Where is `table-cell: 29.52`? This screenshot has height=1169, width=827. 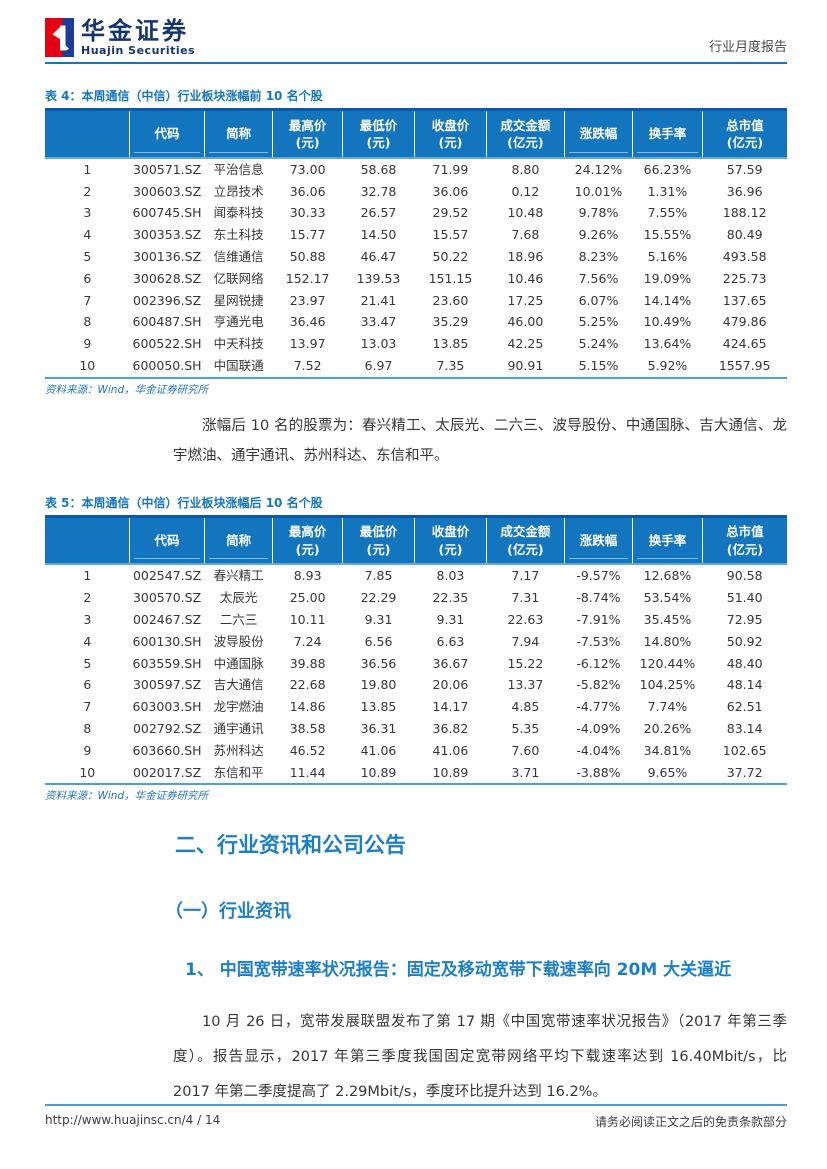 table-cell: 29.52 is located at coordinates (450, 213).